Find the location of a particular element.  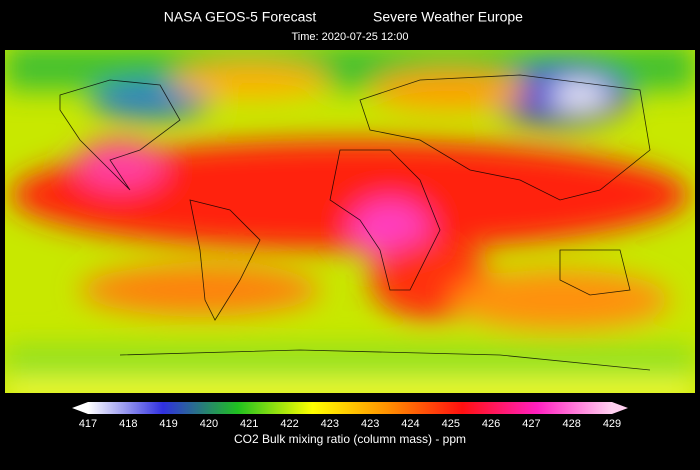

title: NASA GEOS-5 Forecast is located at coordinates (240, 17).